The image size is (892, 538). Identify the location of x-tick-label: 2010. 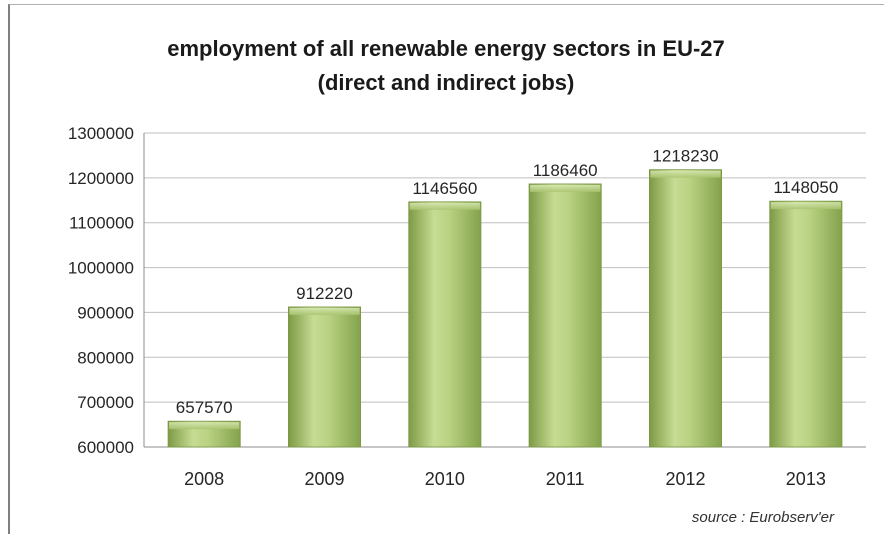
(445, 479).